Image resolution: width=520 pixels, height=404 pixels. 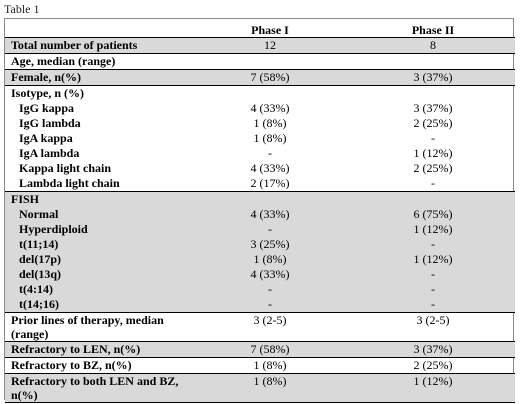 I want to click on header-phase-1: Phase I, so click(x=270, y=30).